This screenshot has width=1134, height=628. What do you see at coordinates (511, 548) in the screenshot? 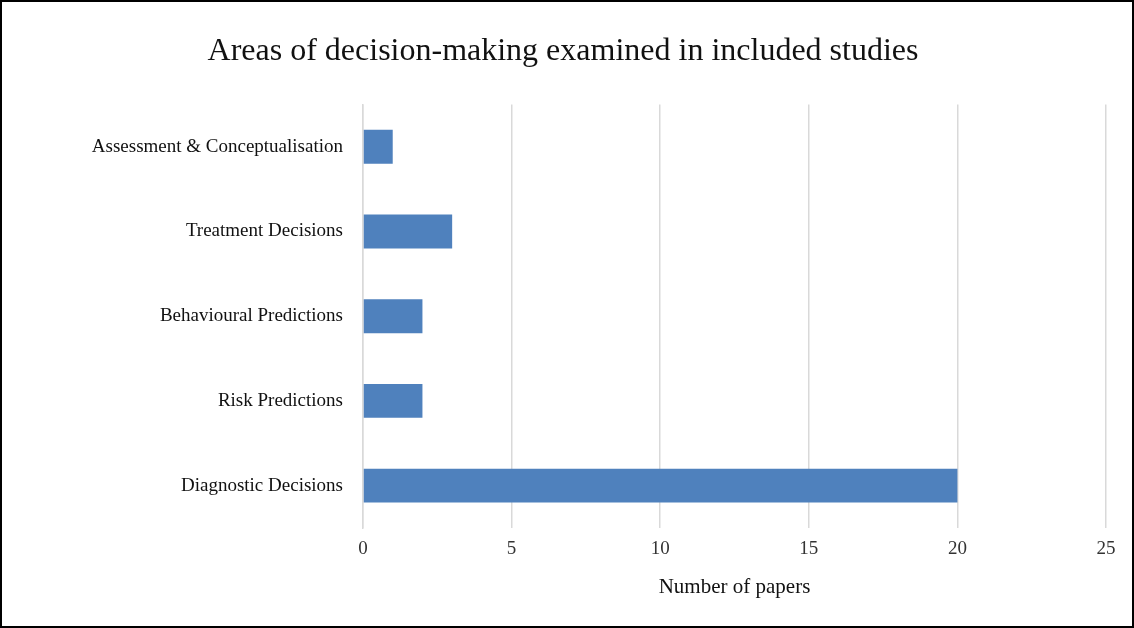
I see `x-tick-label: 5` at bounding box center [511, 548].